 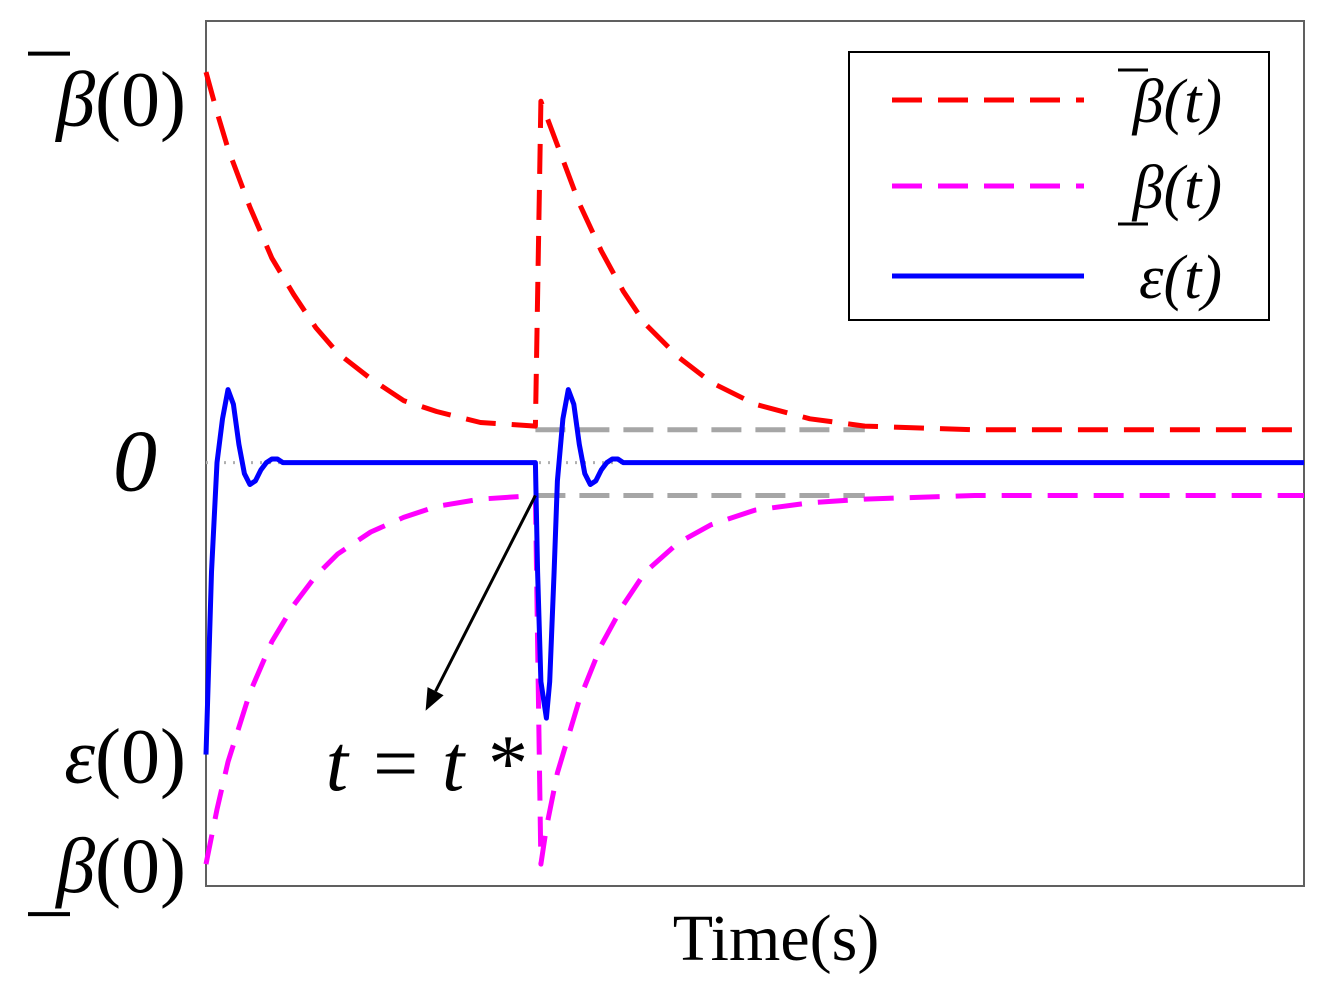 What do you see at coordinates (700, 462) in the screenshot?
I see `steady-state-reference-lines` at bounding box center [700, 462].